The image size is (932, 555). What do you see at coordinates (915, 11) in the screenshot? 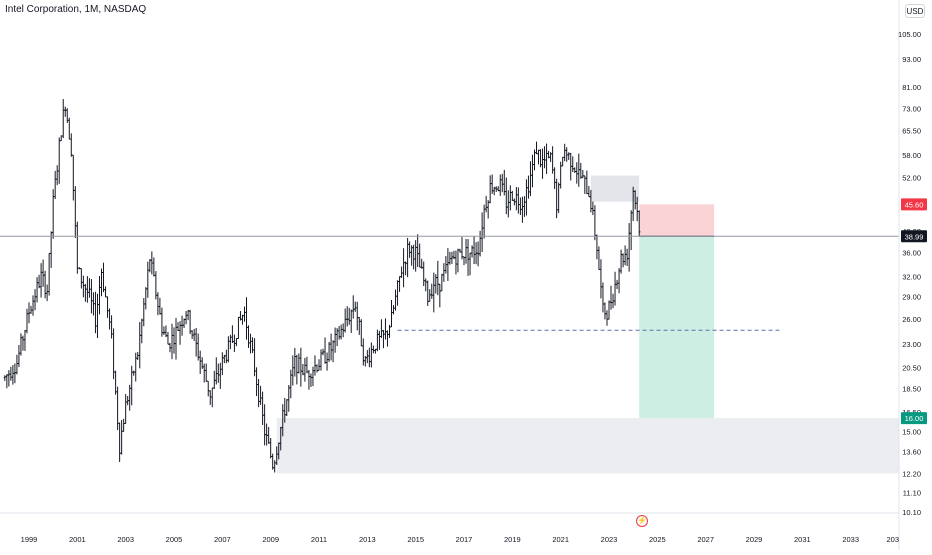
I see `currency-button: USD` at bounding box center [915, 11].